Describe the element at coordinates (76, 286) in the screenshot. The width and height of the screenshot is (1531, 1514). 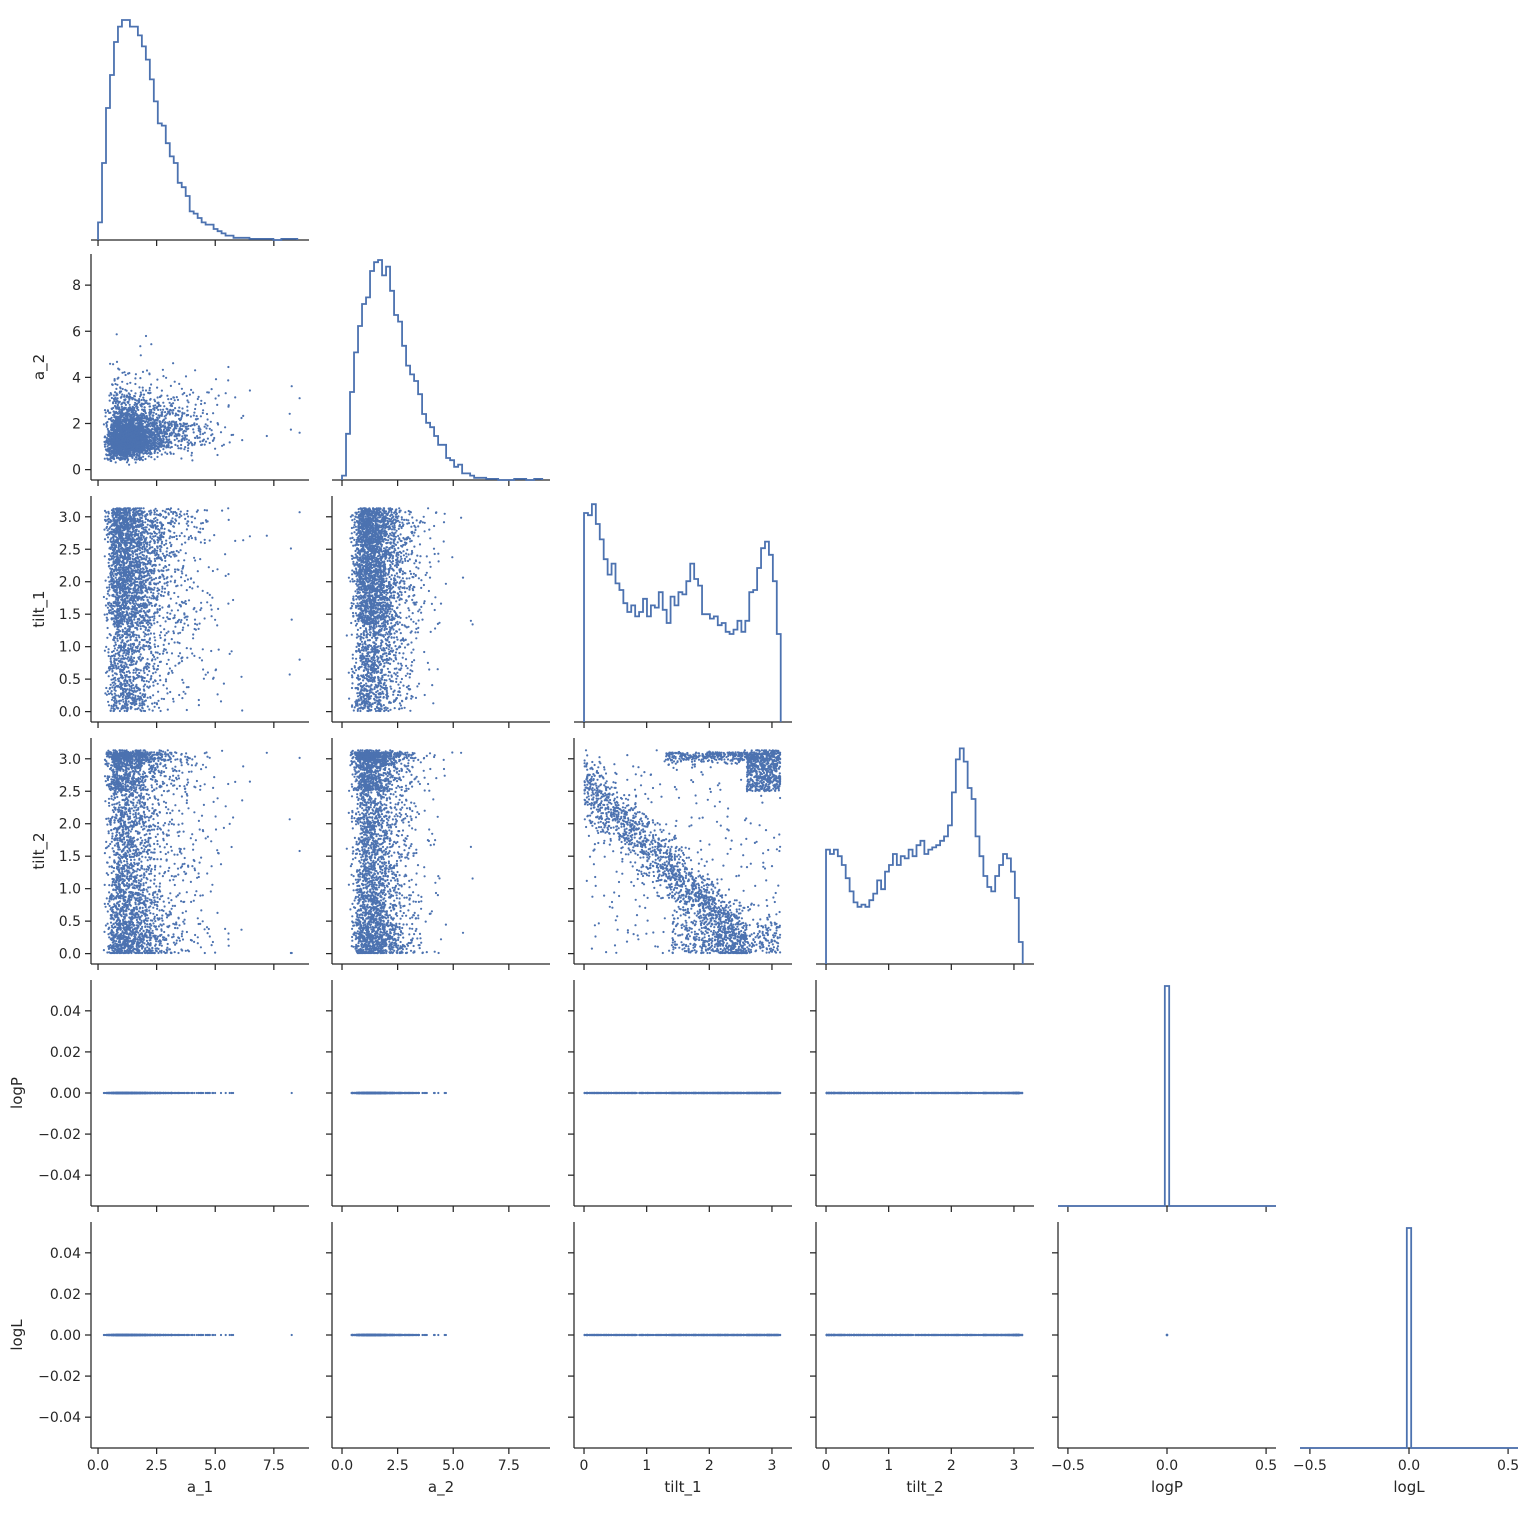
I see `y-tick-label: 8` at that location.